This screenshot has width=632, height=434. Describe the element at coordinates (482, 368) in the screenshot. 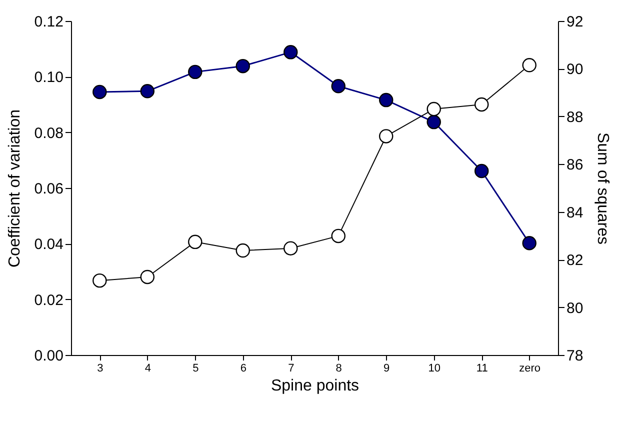

I see `x-tick-label: 11` at that location.